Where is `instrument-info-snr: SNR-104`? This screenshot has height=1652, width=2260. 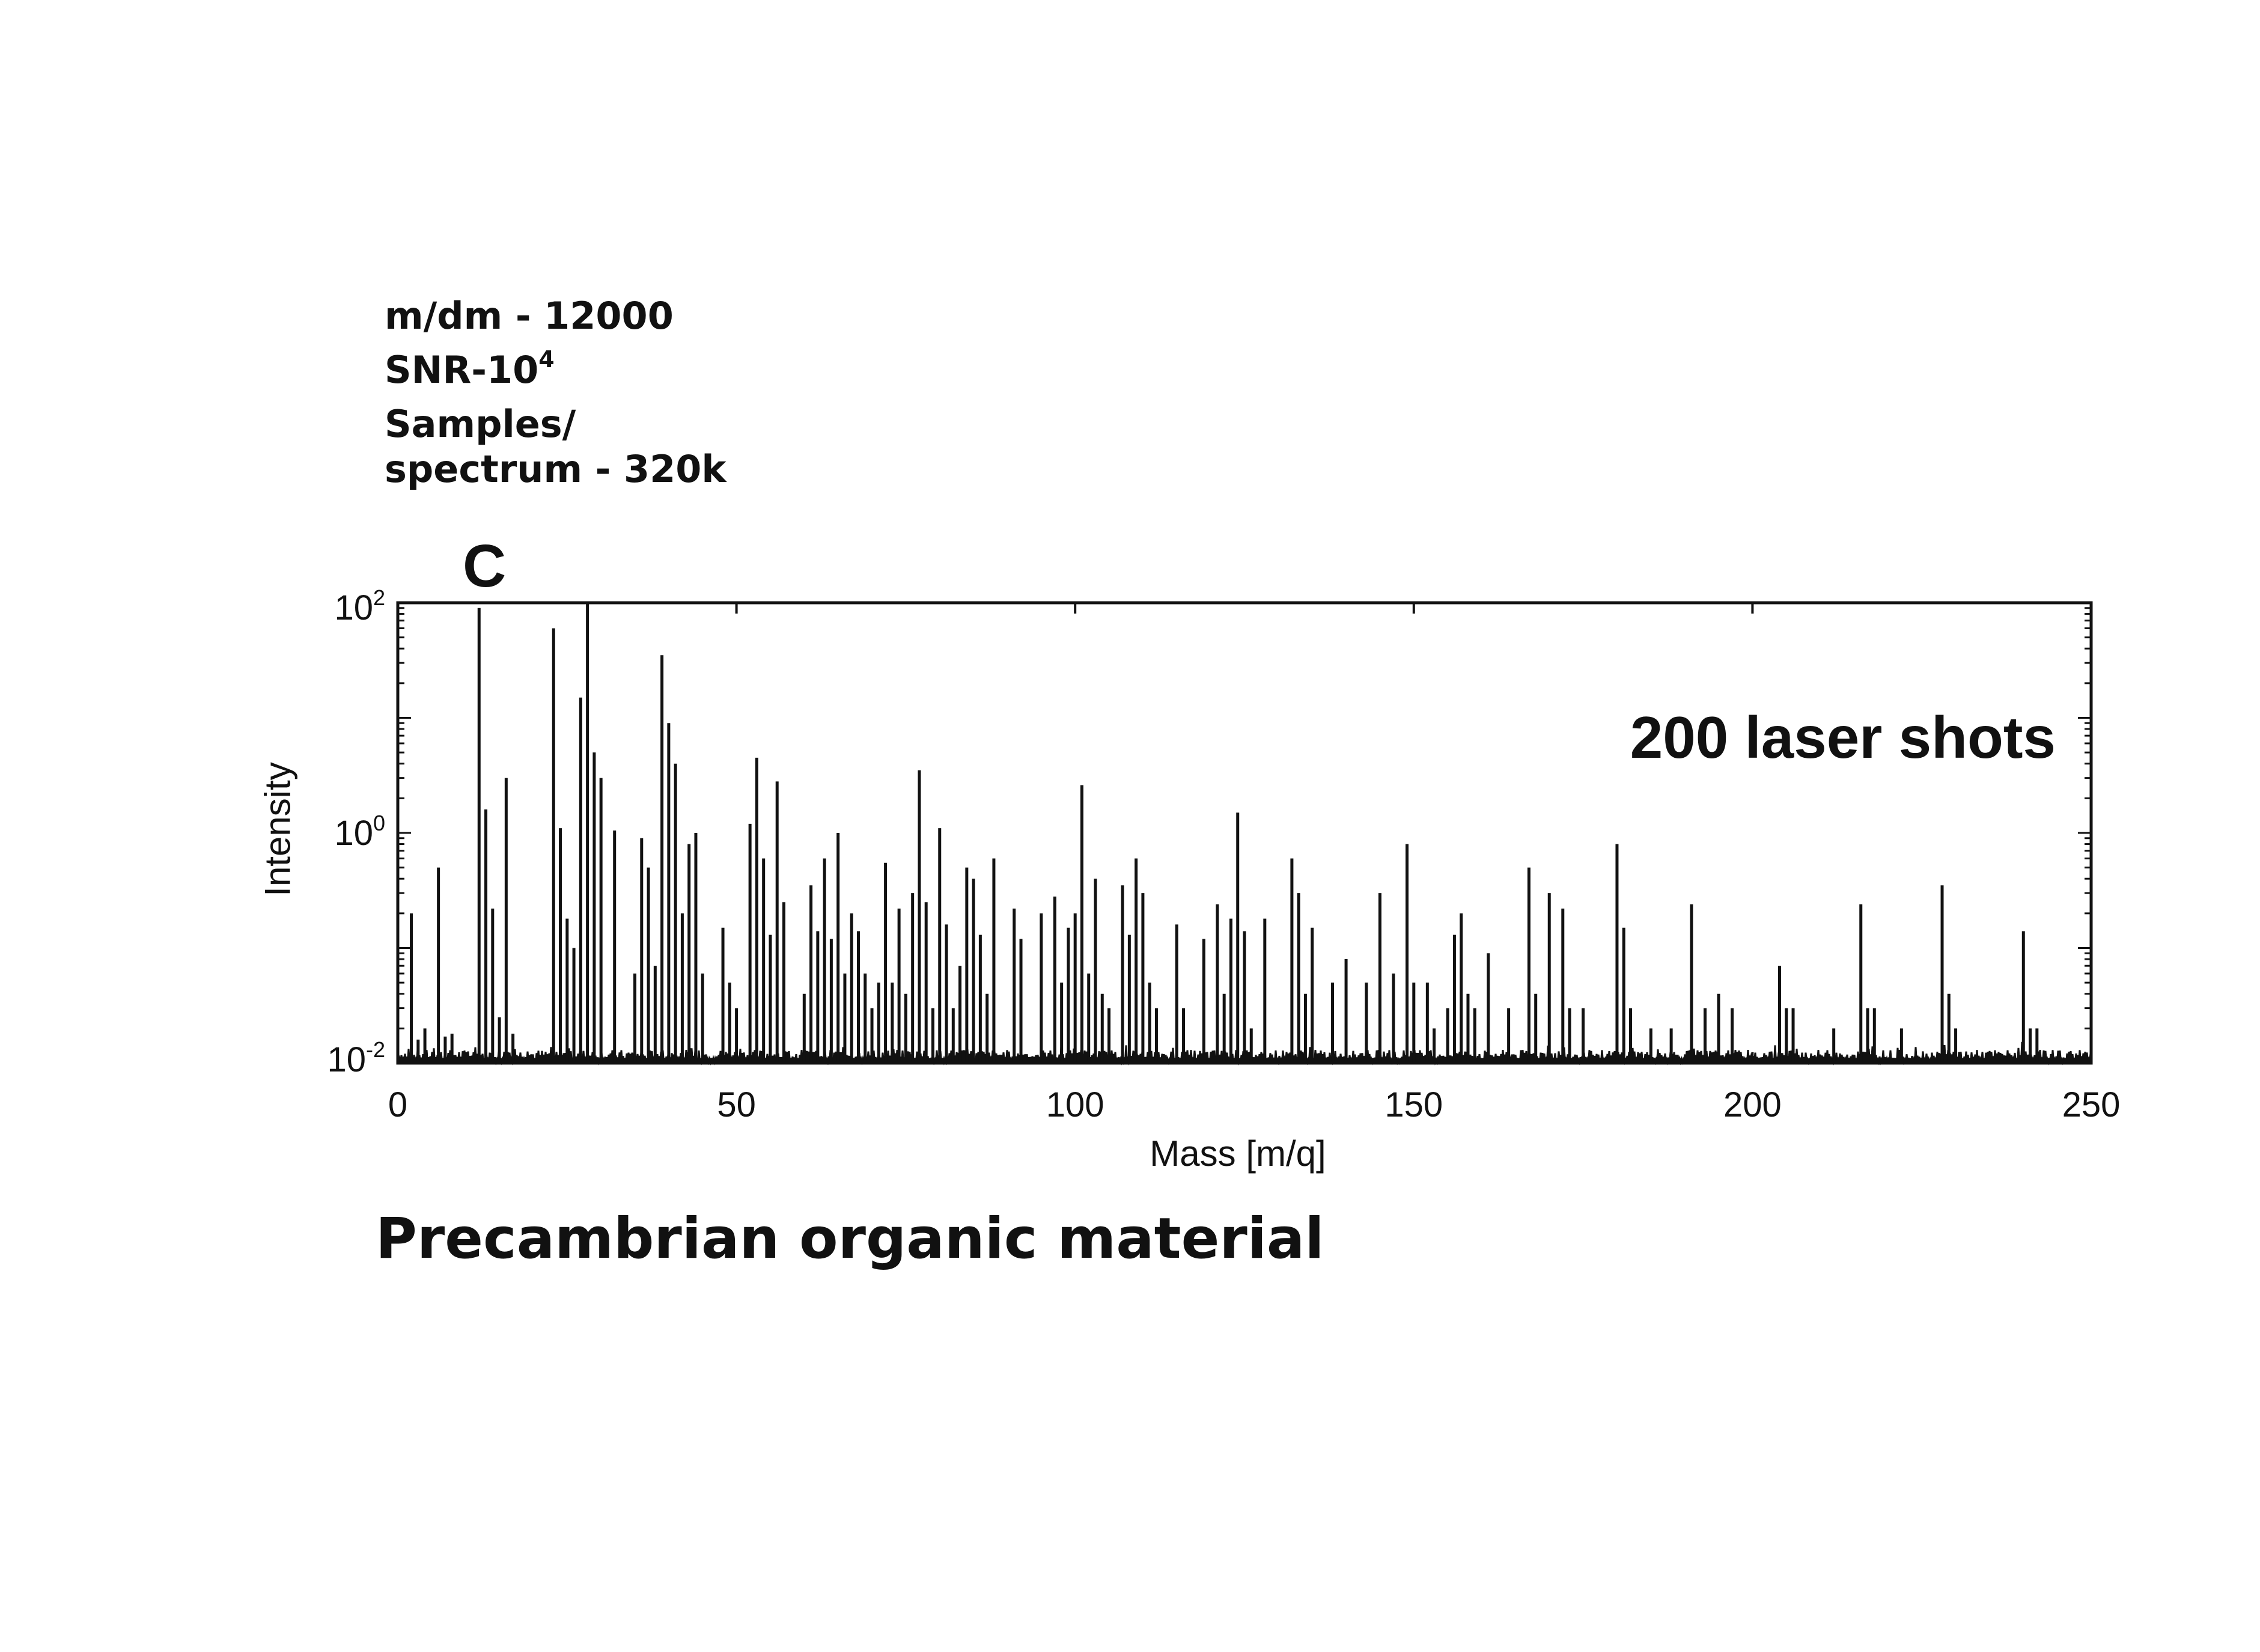 instrument-info-snr: SNR-104 is located at coordinates (470, 368).